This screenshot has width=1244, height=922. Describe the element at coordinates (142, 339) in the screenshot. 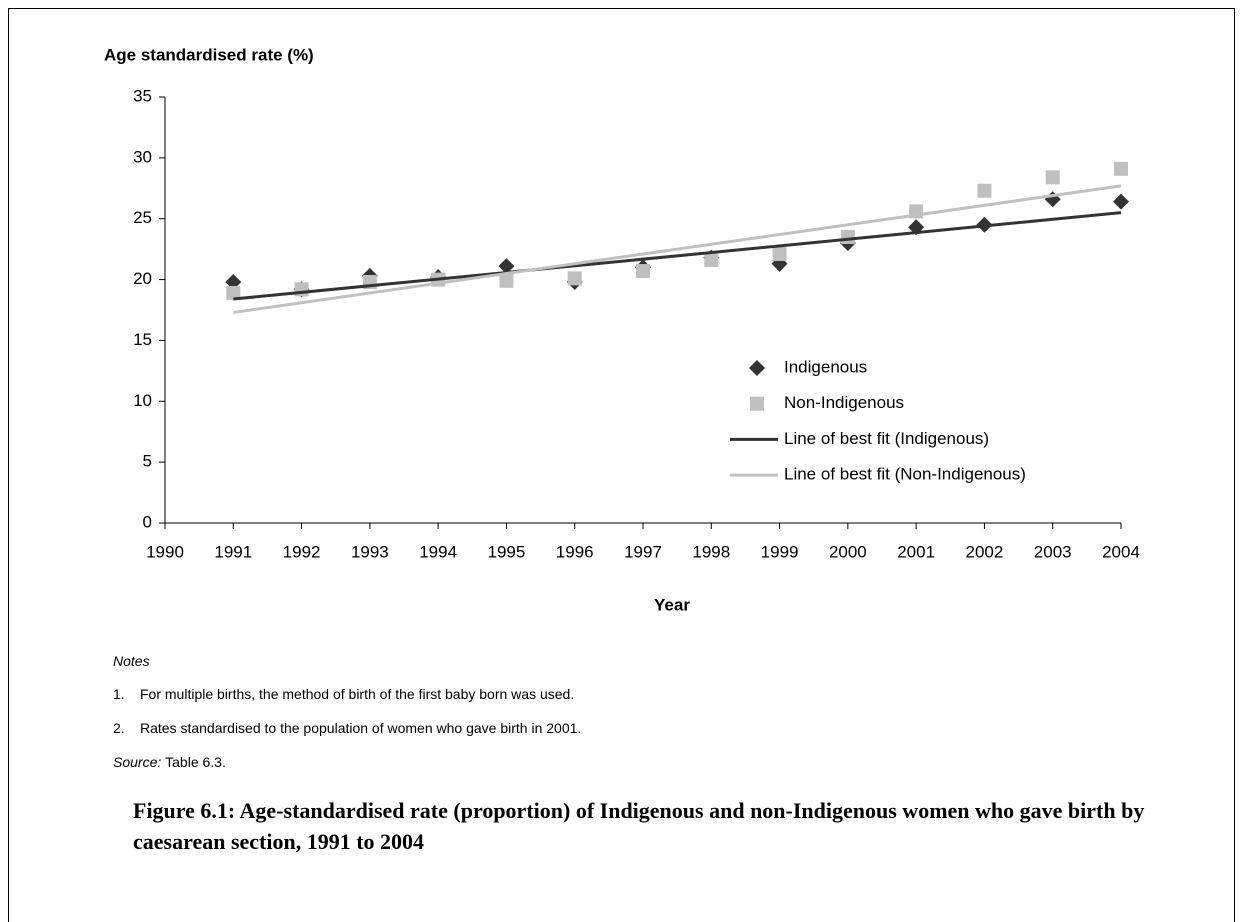

I see `y-tick-label: 15` at that location.